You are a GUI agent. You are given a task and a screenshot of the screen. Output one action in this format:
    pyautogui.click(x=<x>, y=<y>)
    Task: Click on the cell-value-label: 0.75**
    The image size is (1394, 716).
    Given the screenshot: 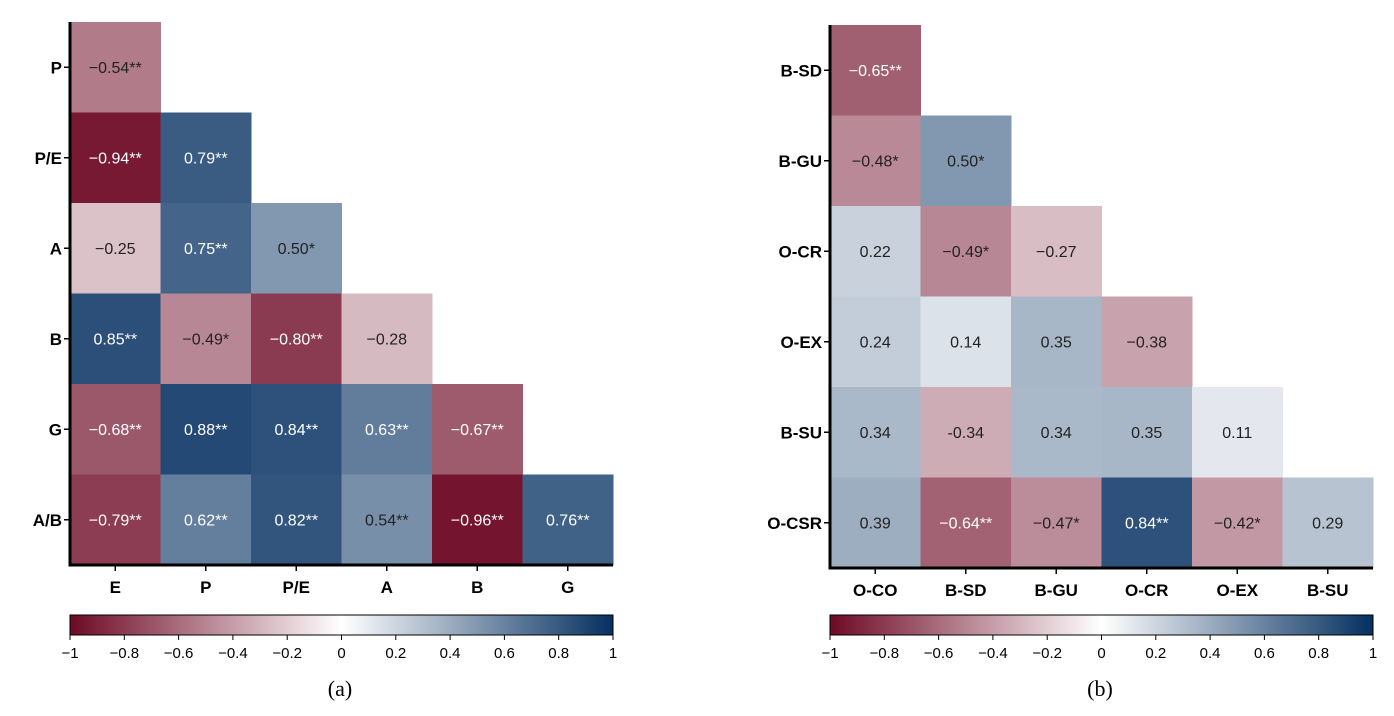 What is the action you would take?
    pyautogui.click(x=206, y=249)
    